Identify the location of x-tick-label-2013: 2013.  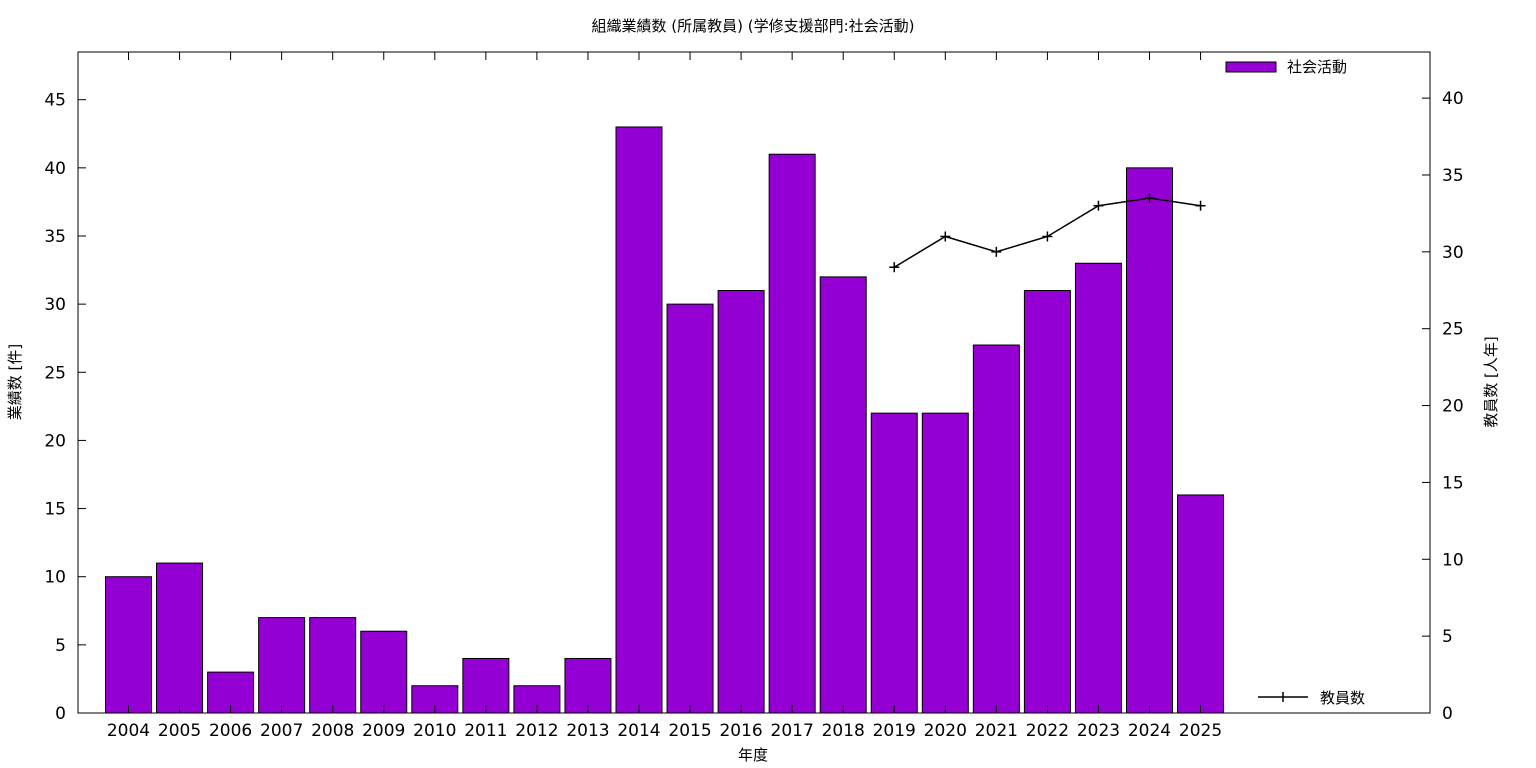
(587, 731).